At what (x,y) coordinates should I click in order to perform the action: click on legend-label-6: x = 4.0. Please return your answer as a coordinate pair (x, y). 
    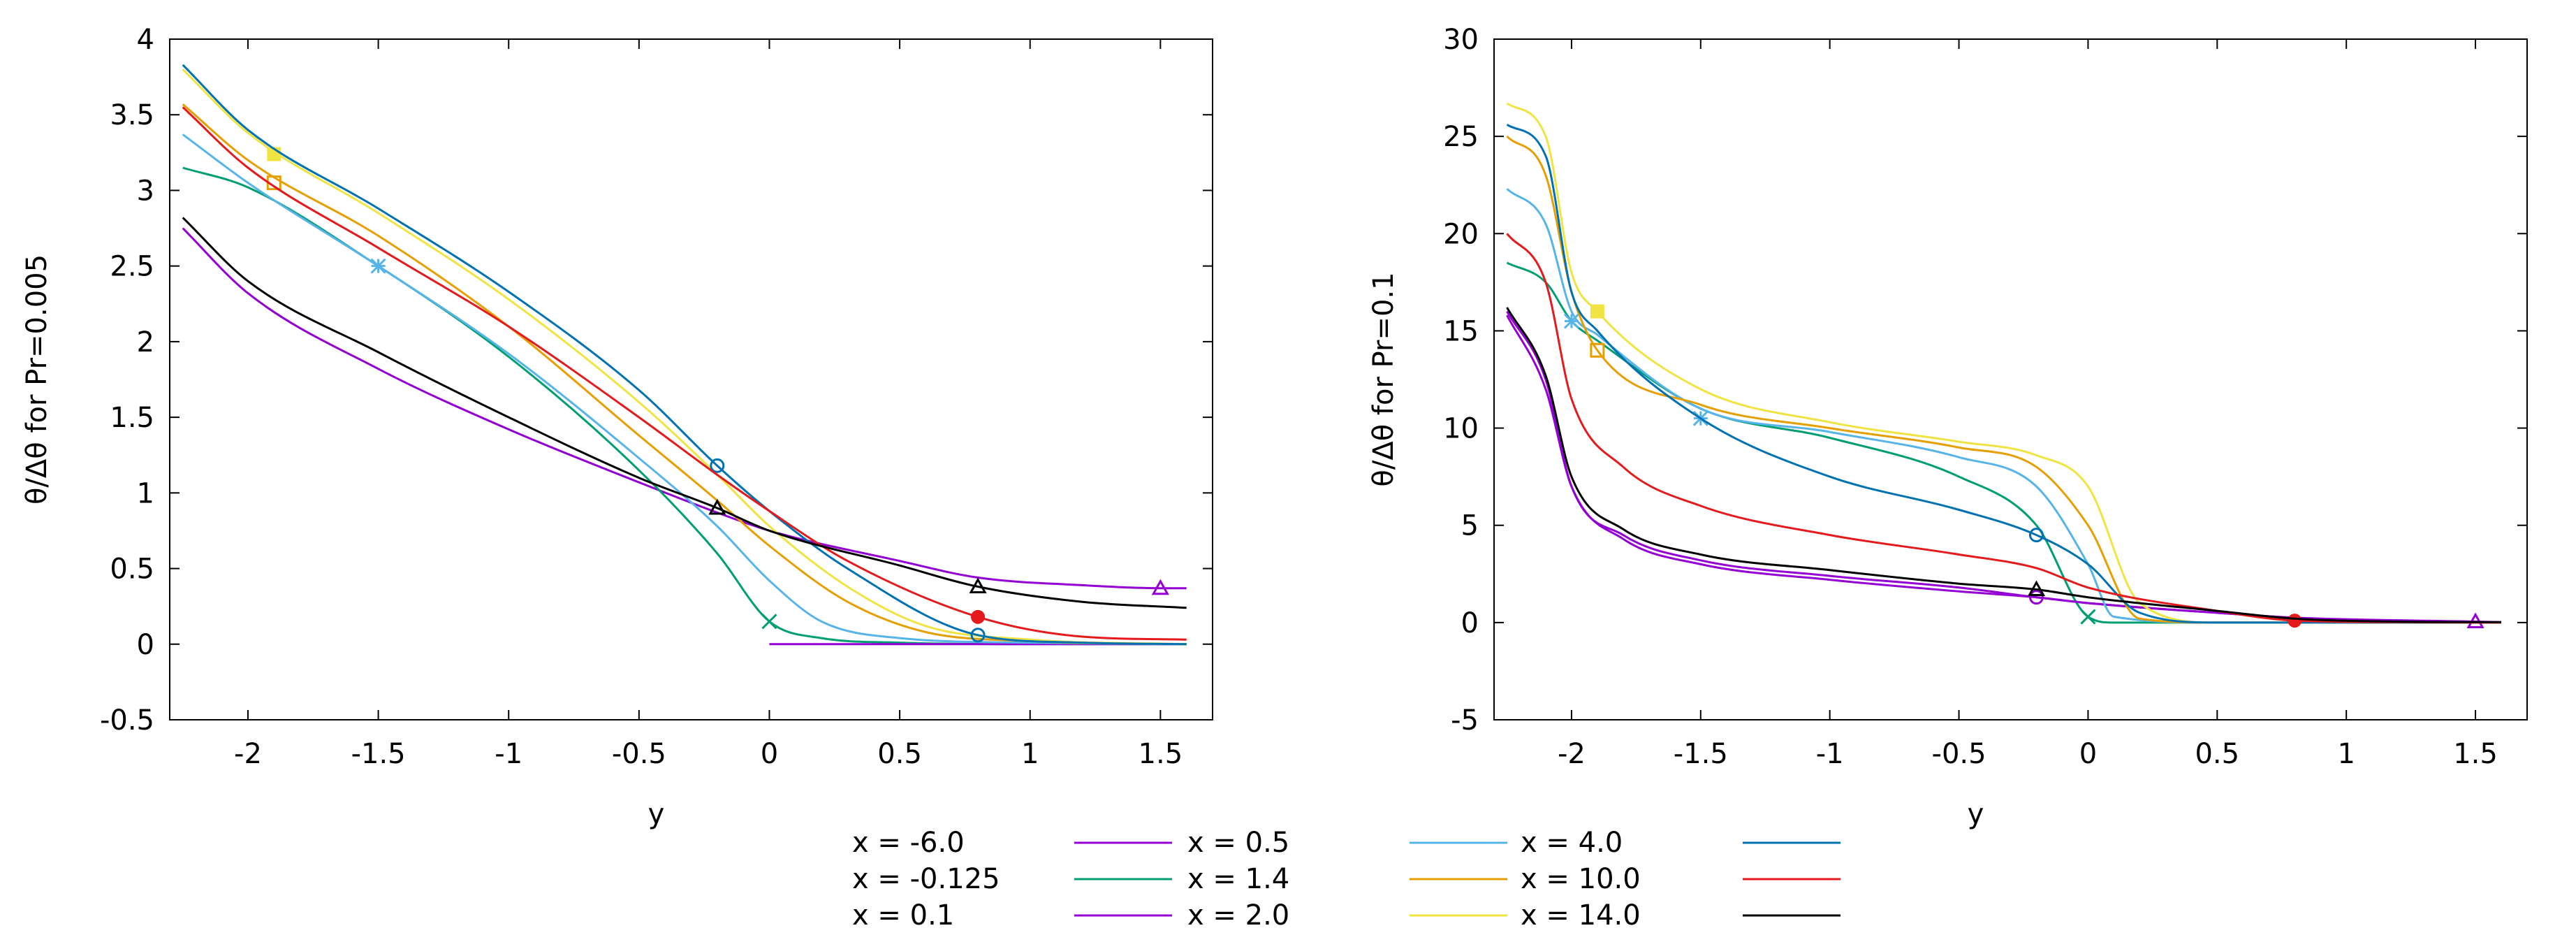
    Looking at the image, I should click on (1572, 843).